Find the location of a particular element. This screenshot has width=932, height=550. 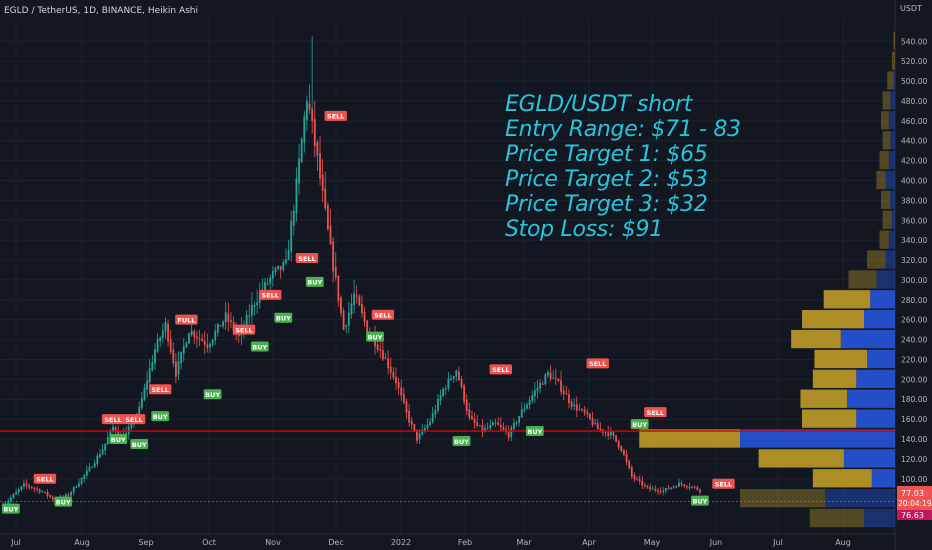

y-tick-label: 220.00 is located at coordinates (914, 359).